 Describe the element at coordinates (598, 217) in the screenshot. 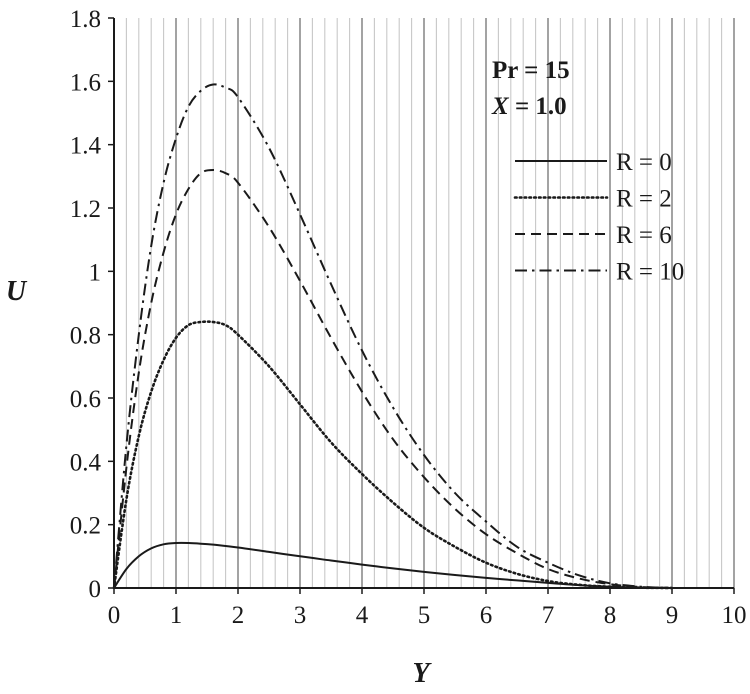

I see `legend: R = 0 R = 2 R = 6 R = 10` at that location.